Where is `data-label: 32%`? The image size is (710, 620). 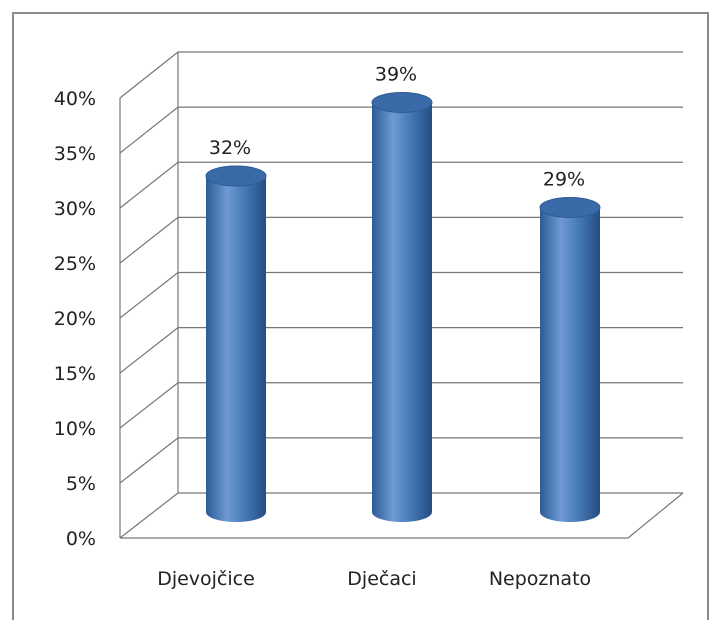
data-label: 32% is located at coordinates (230, 148).